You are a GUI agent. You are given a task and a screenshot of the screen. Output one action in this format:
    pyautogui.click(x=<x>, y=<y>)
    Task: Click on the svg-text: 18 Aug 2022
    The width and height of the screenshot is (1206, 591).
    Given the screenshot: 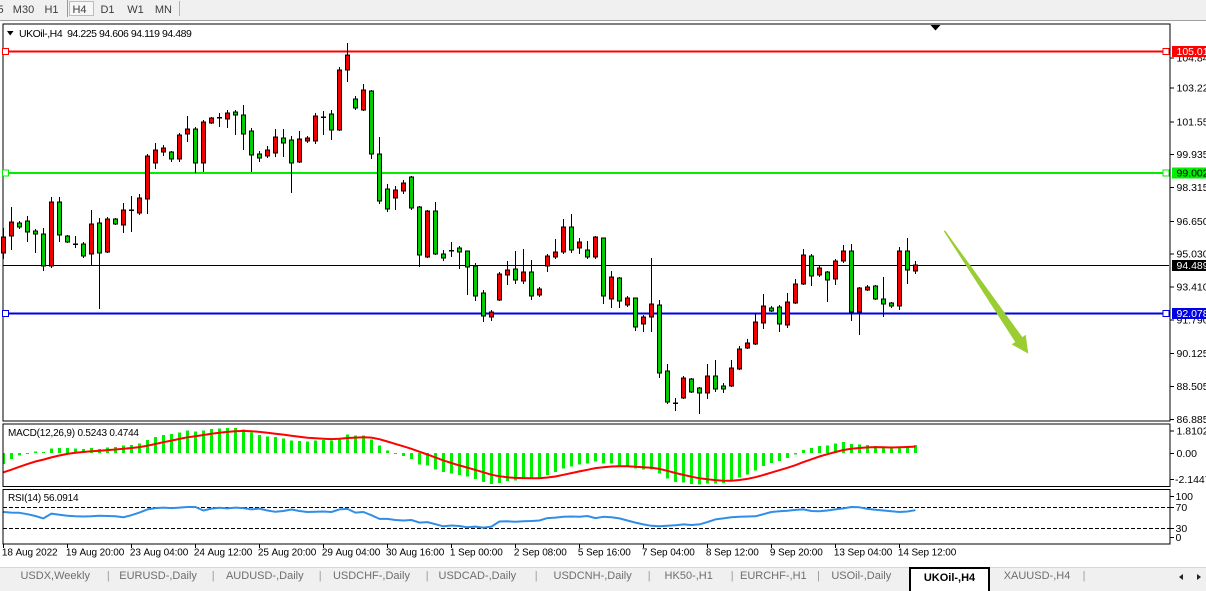 What is the action you would take?
    pyautogui.click(x=30, y=553)
    